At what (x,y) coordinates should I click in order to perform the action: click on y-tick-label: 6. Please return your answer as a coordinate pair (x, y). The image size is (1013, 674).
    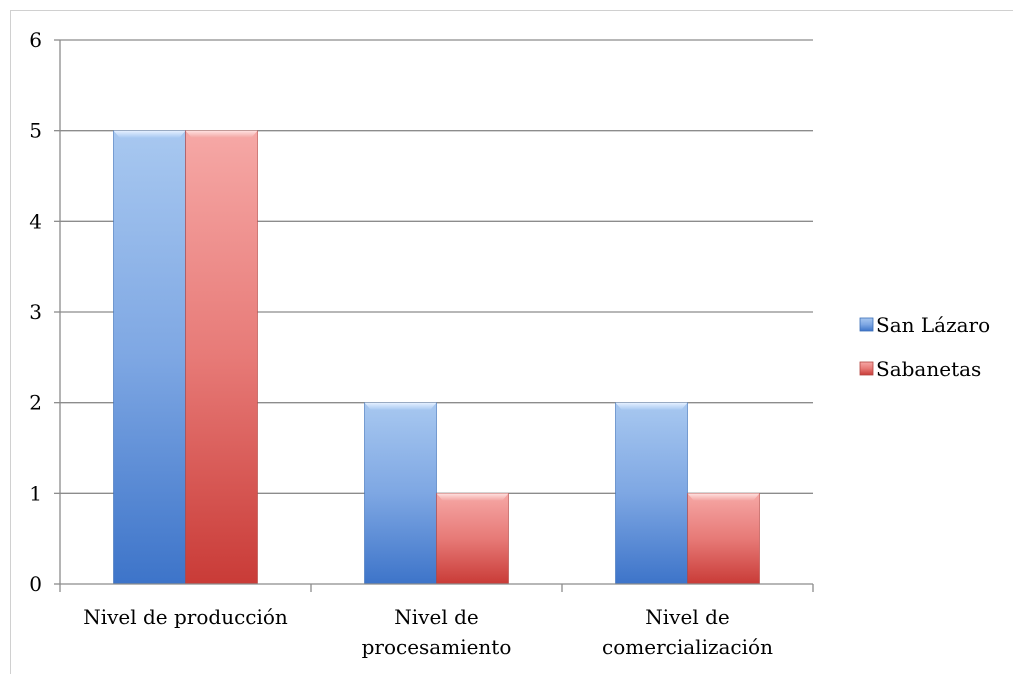
    Looking at the image, I should click on (35, 40).